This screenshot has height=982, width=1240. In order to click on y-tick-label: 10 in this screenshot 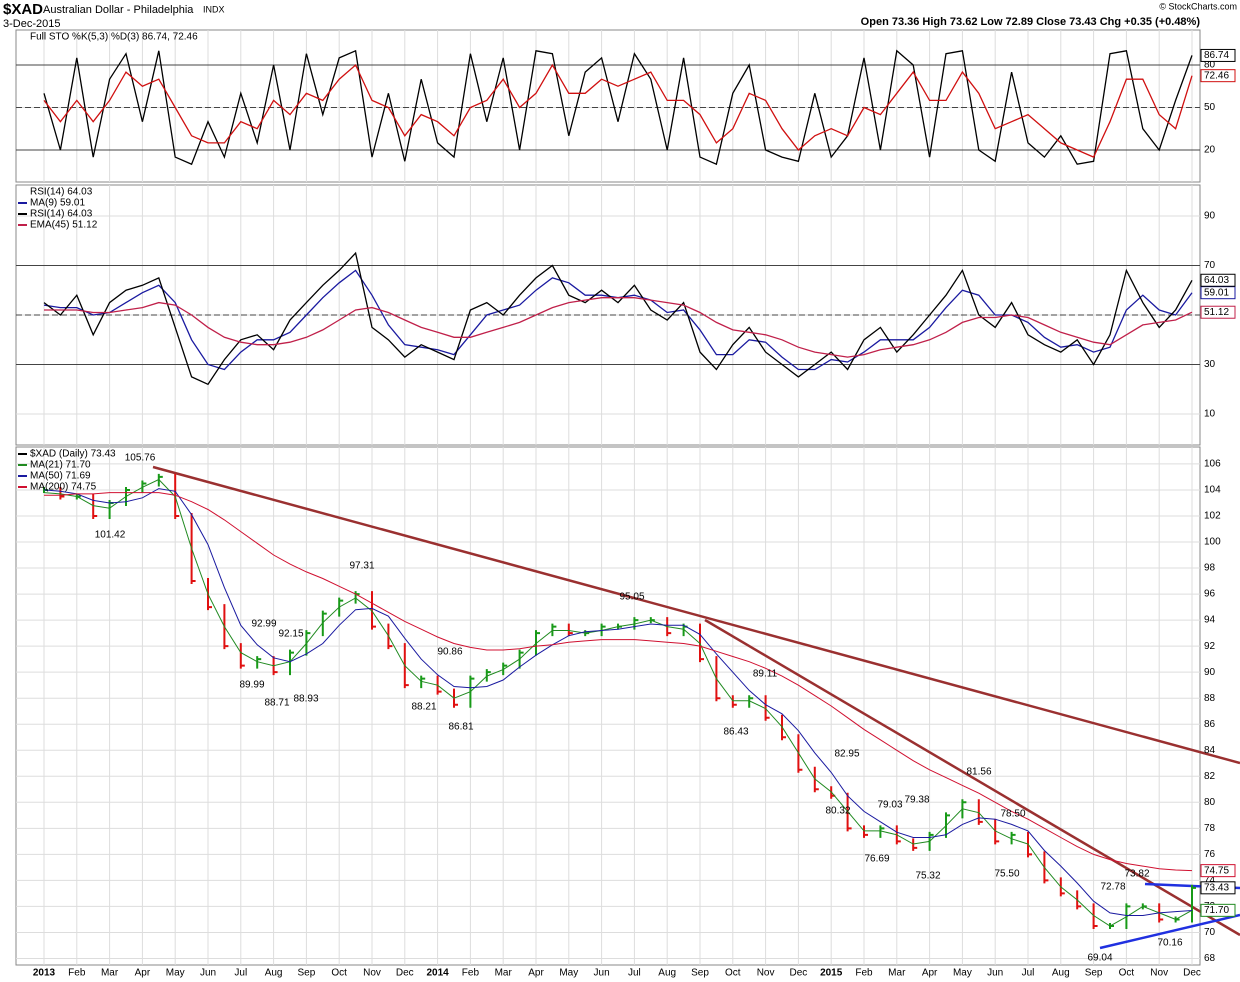, I will do `click(1210, 414)`.